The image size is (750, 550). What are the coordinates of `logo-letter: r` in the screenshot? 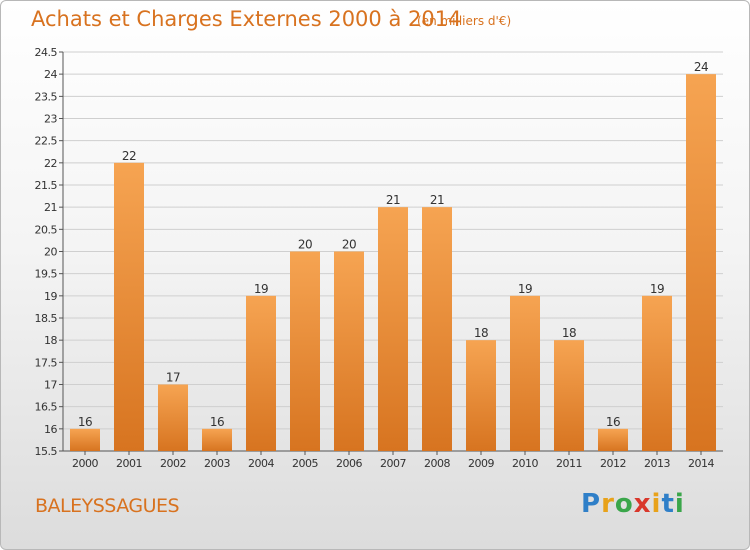 It's located at (608, 504).